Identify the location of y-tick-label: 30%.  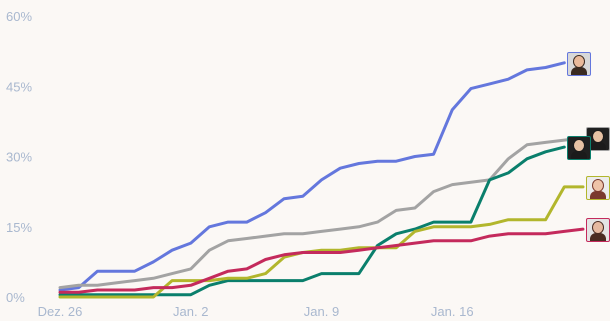
(19, 157).